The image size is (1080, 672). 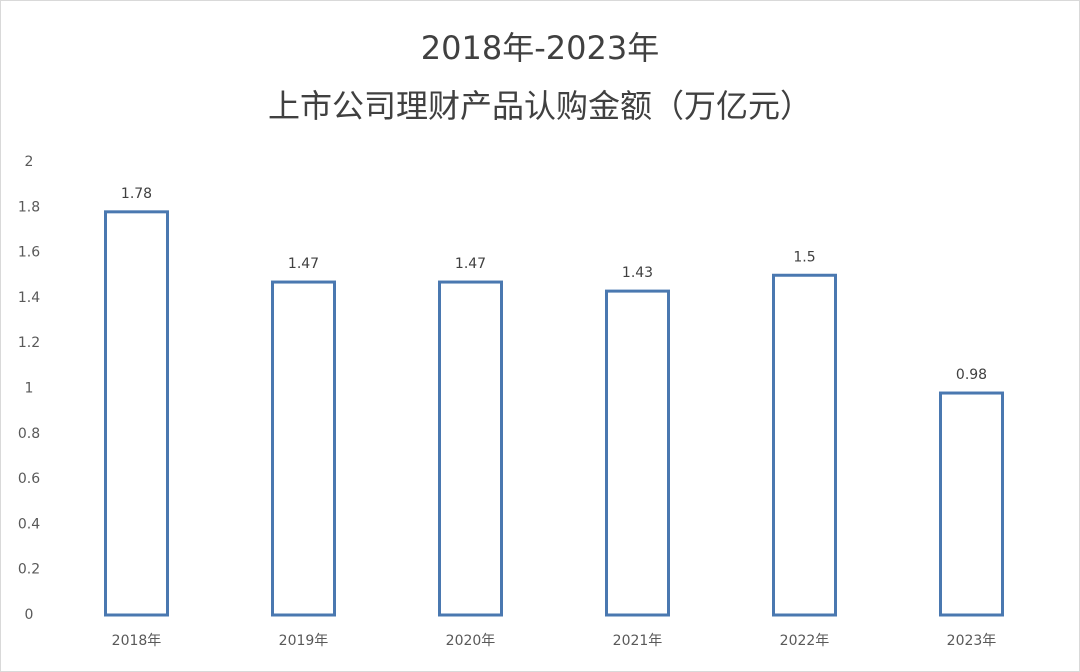 What do you see at coordinates (29, 298) in the screenshot?
I see `y-tick-label: 1.4` at bounding box center [29, 298].